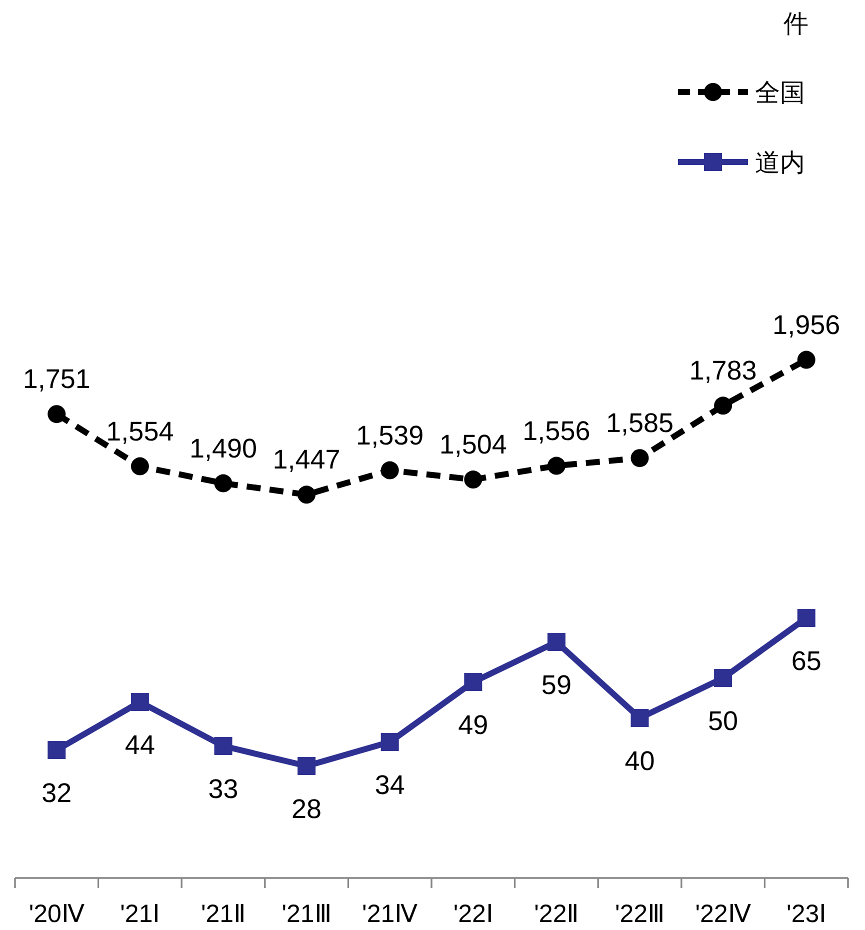 This screenshot has height=930, width=865. I want to click on data-label: 59, so click(556, 685).